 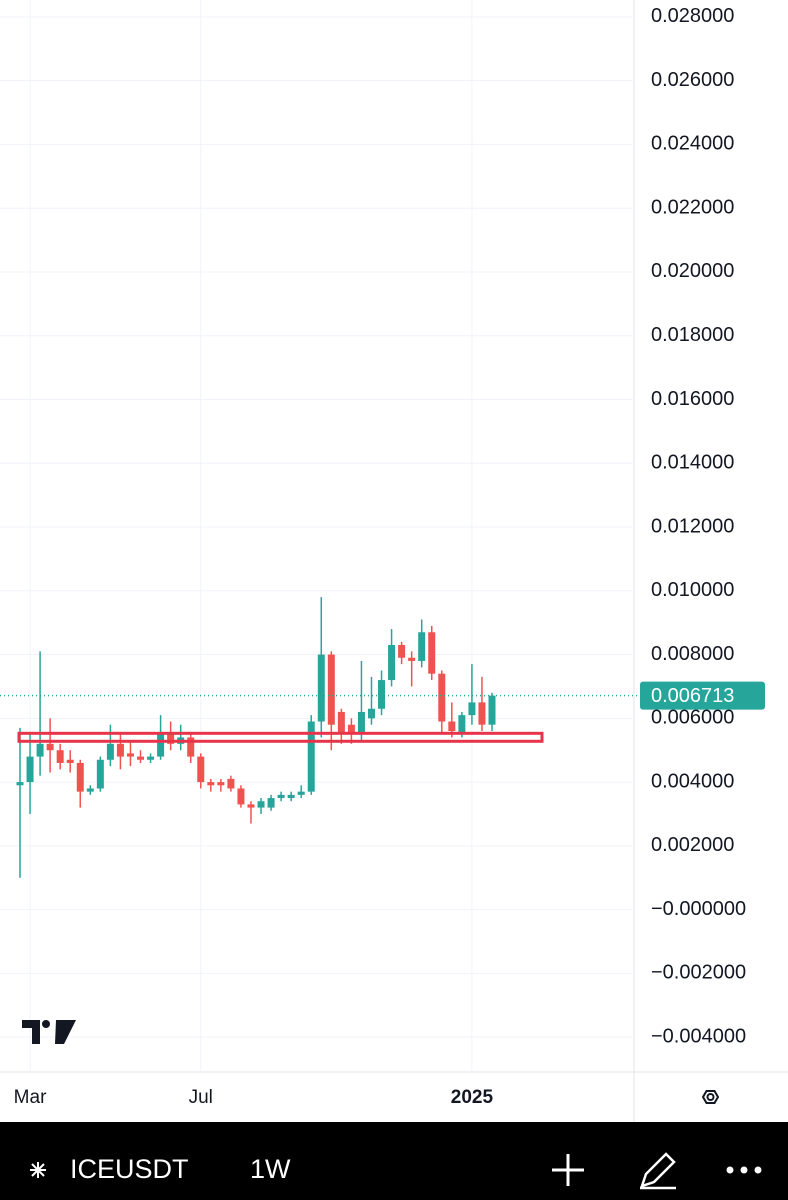 I want to click on y-tick-label: 0.026000, so click(x=692, y=80).